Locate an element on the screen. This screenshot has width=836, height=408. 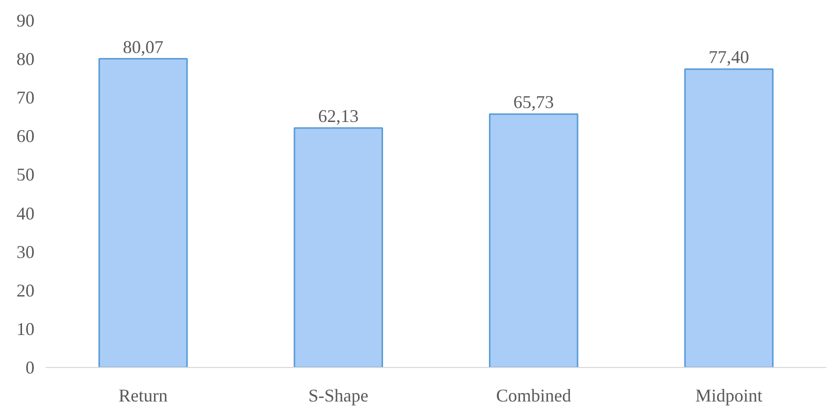
y-tick-label: 10 is located at coordinates (25, 328).